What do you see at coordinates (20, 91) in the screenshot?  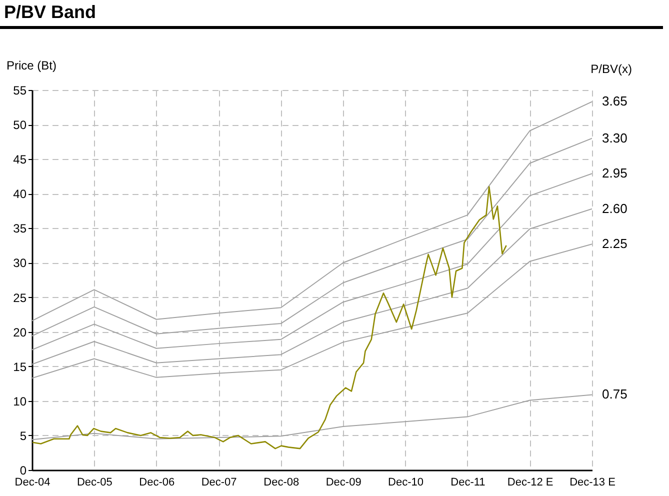 I see `y-tick-label: 55` at bounding box center [20, 91].